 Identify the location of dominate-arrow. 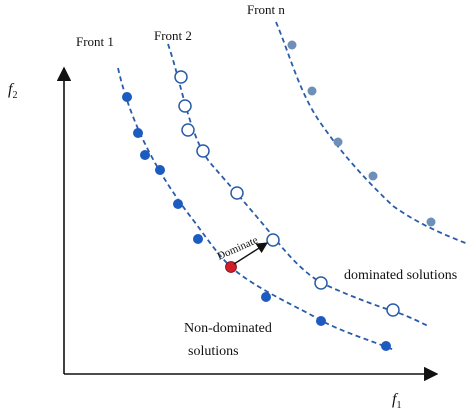
(250, 253).